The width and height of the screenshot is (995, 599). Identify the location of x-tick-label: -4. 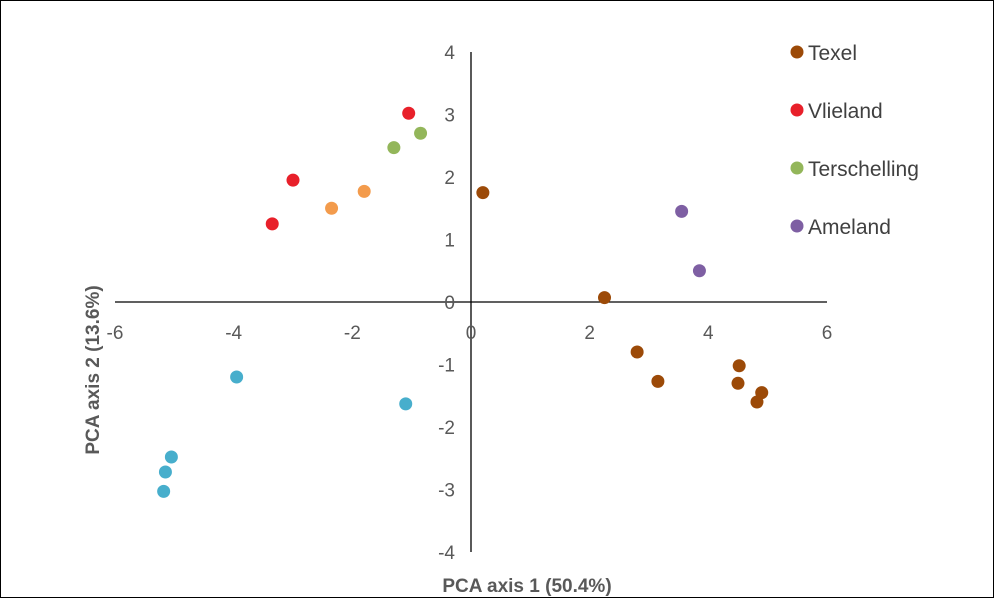
(233, 333).